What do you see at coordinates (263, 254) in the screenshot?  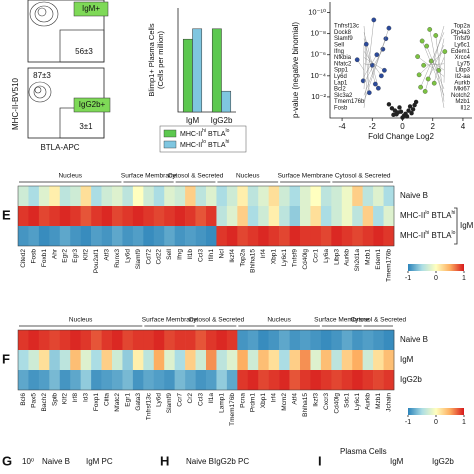 I see `gene-label: Irf4` at bounding box center [263, 254].